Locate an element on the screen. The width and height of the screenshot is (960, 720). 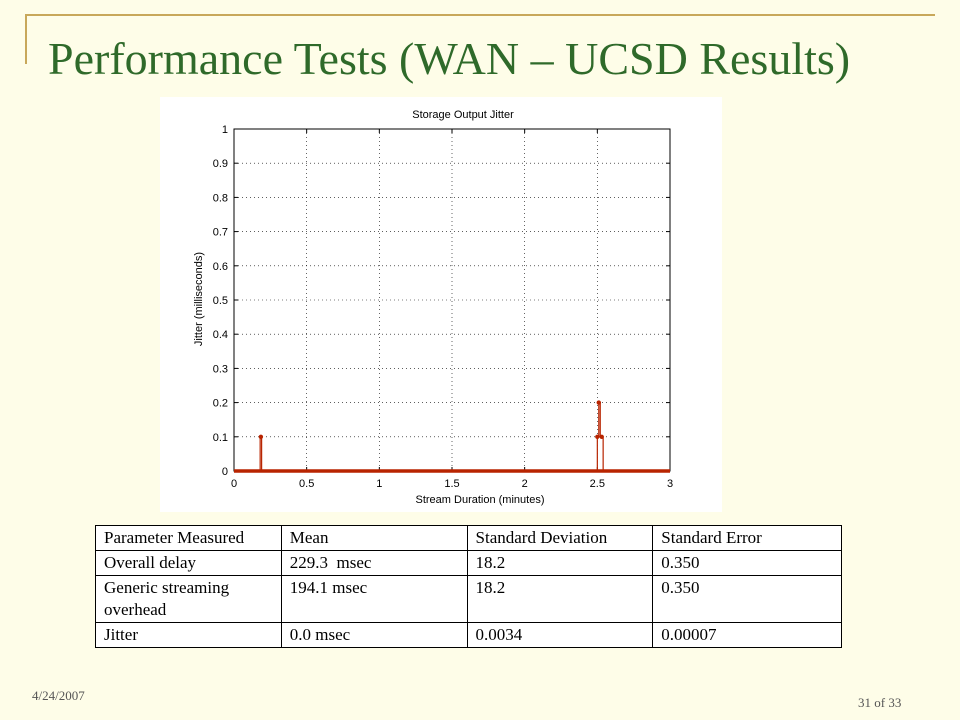
y-tick-label: 0.9 is located at coordinates (220, 164).